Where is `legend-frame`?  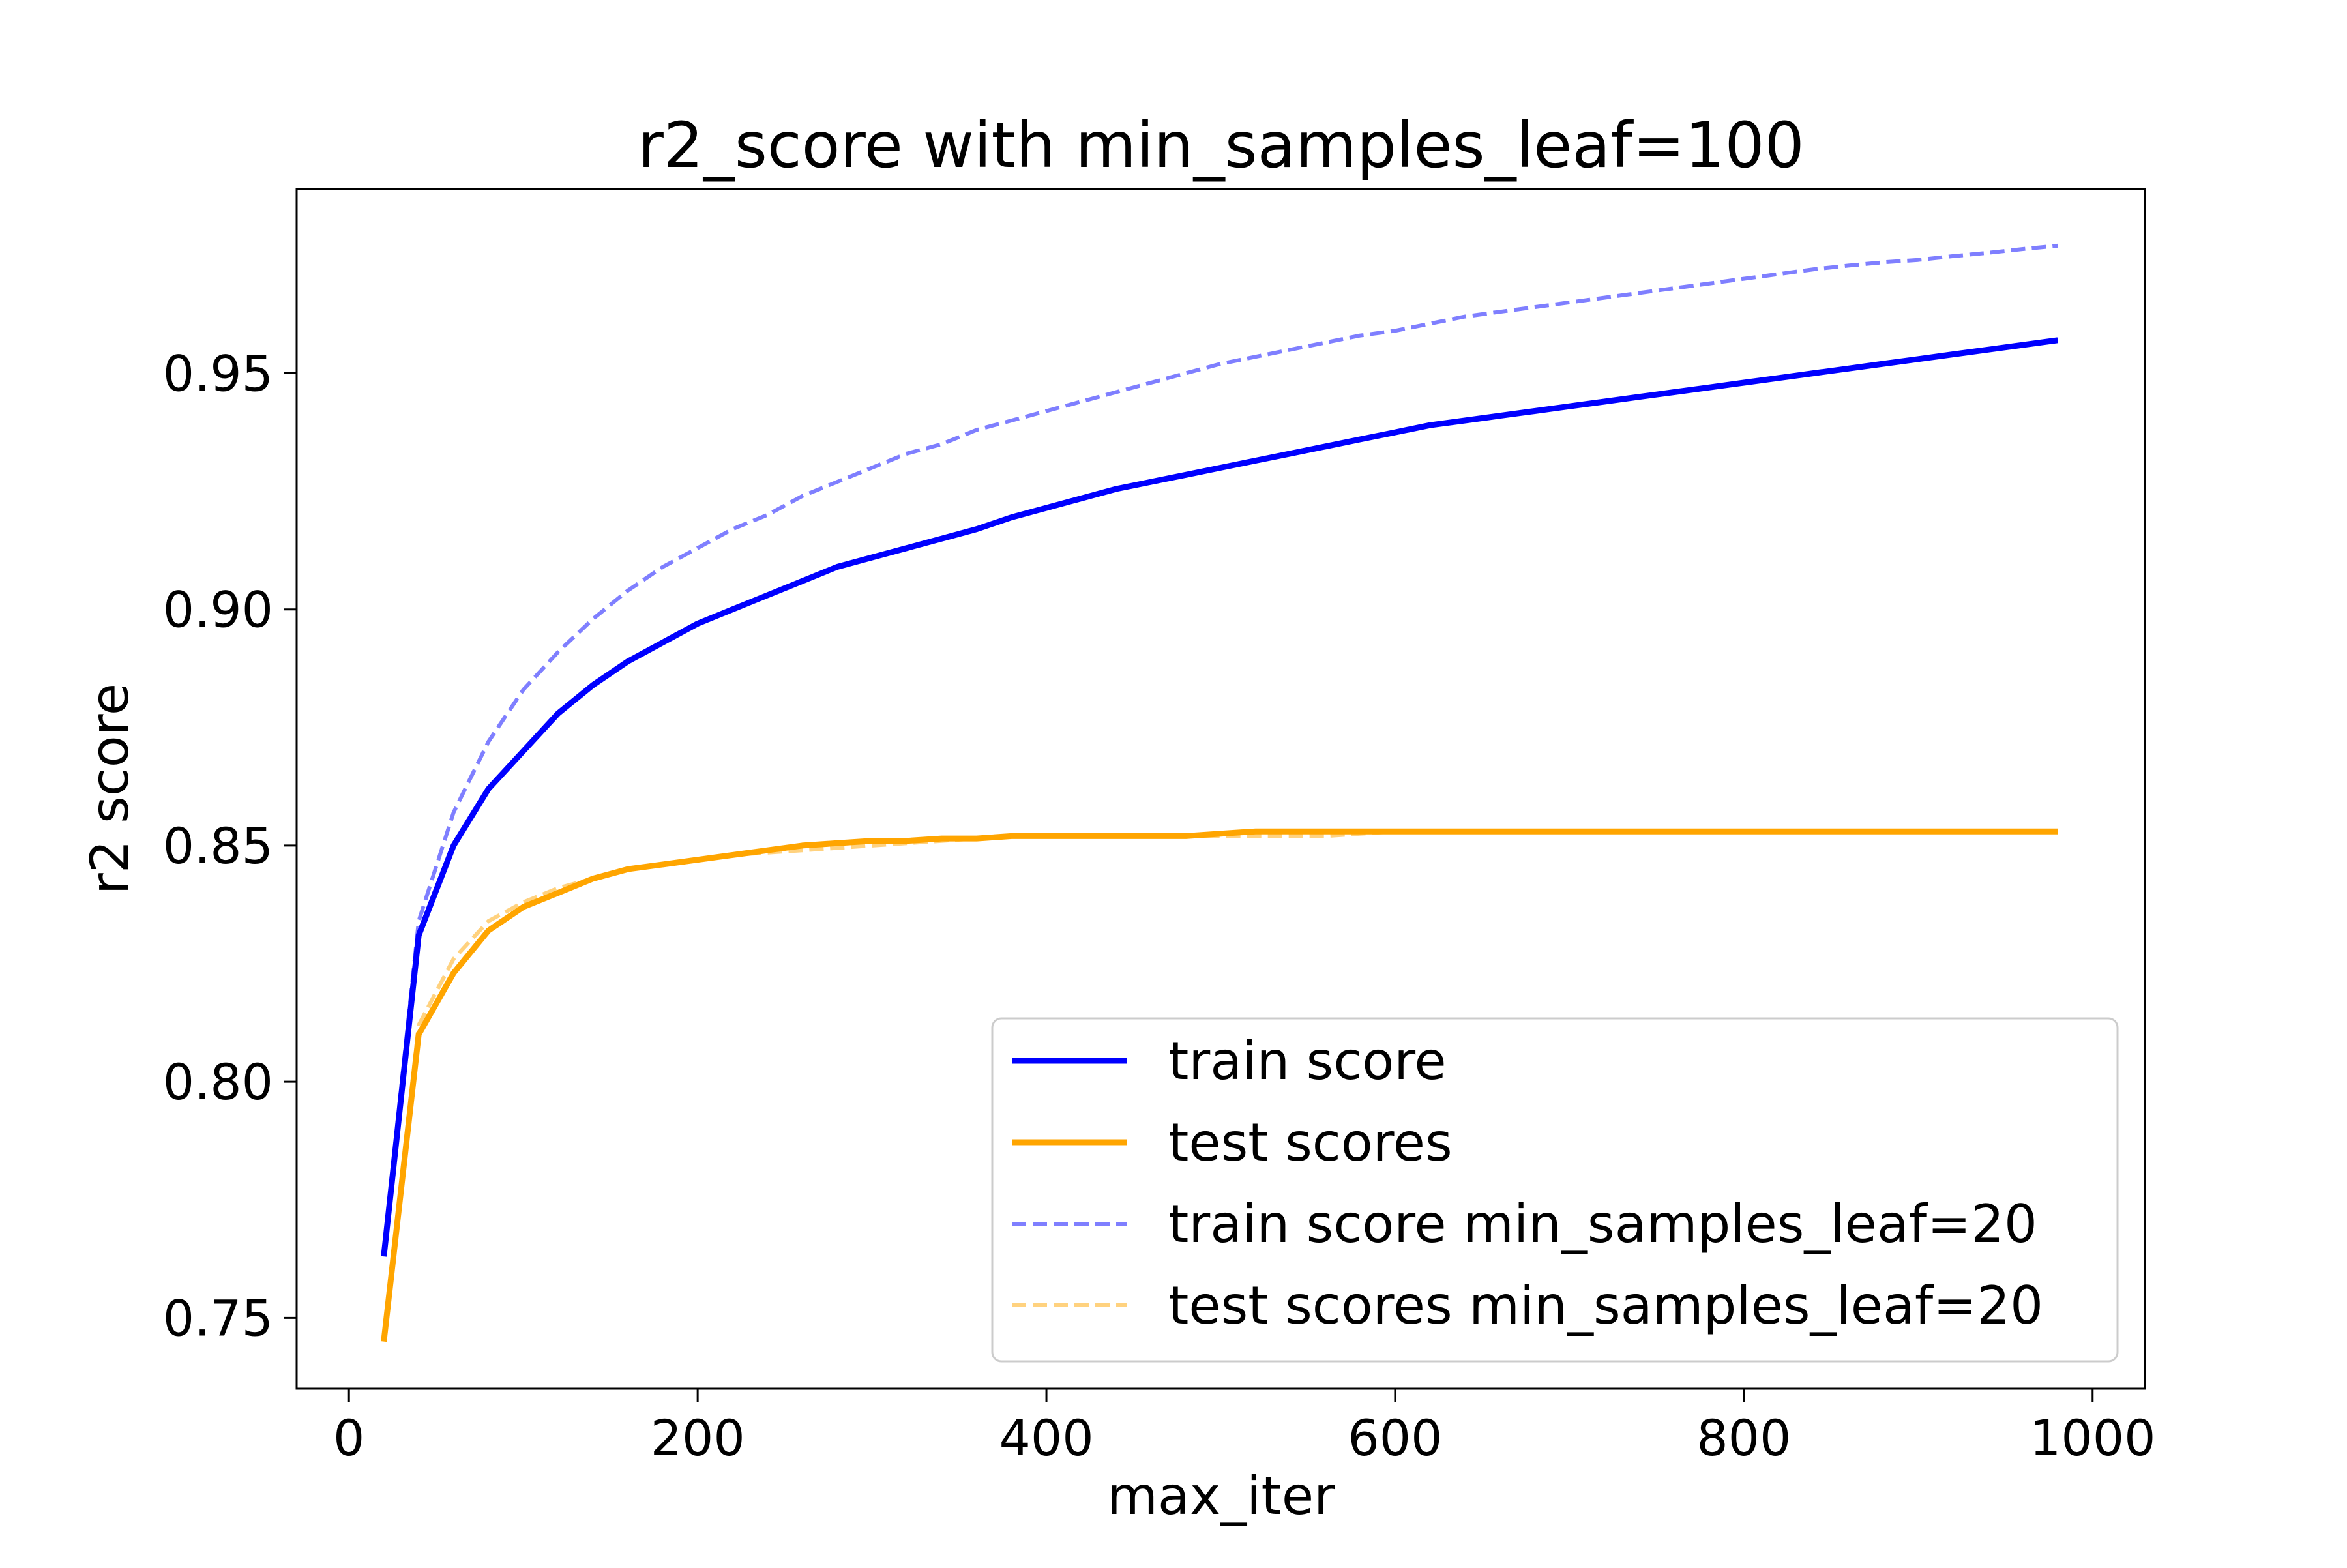 legend-frame is located at coordinates (1555, 1190).